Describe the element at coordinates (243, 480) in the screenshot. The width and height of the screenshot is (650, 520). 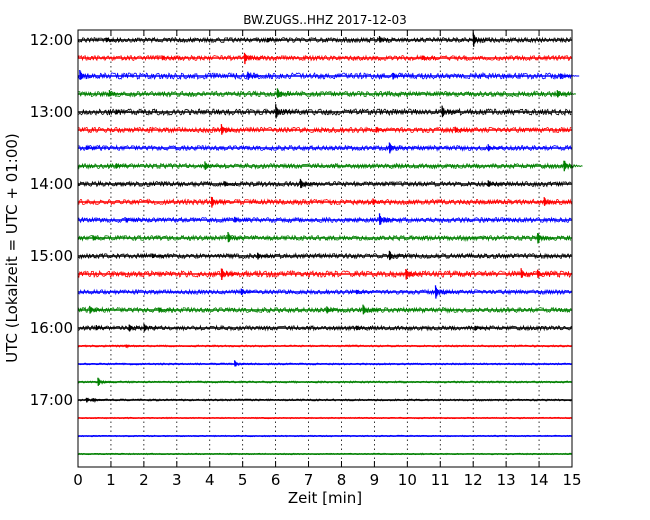
I see `x-tick-label: 5` at that location.